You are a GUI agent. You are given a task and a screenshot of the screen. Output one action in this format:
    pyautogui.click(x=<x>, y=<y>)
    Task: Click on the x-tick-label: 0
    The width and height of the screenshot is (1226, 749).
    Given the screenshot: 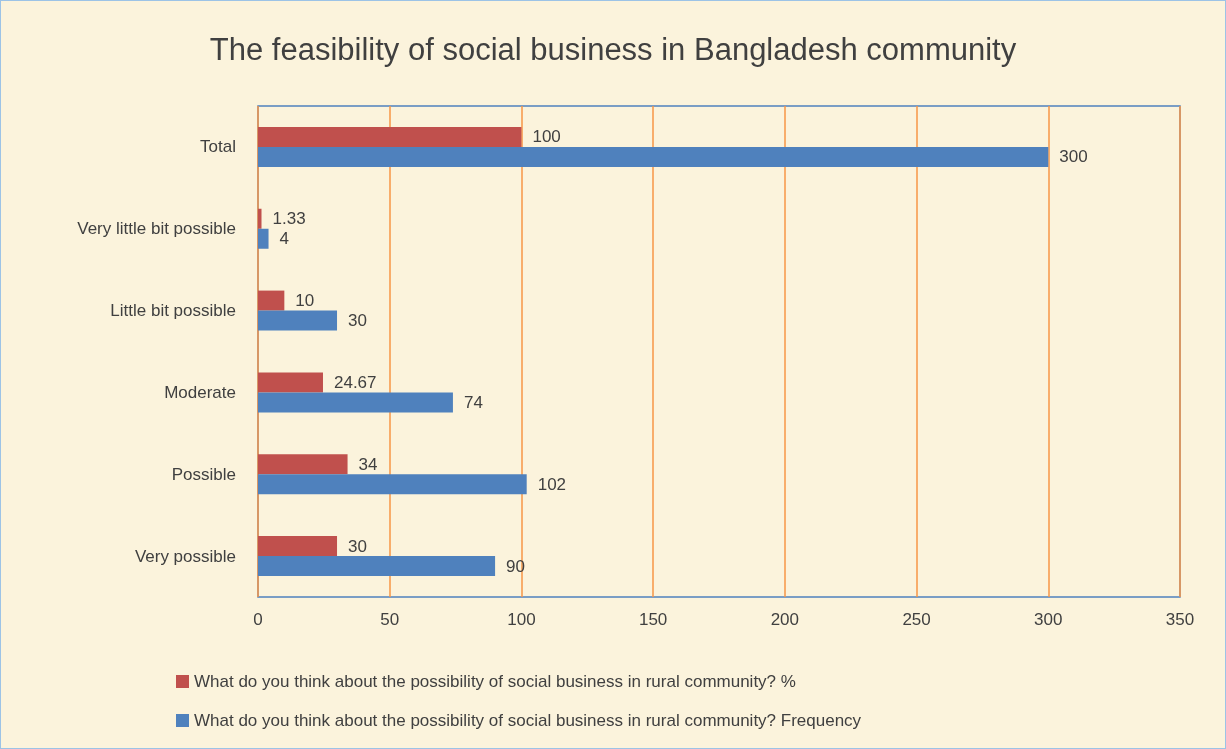 What is the action you would take?
    pyautogui.click(x=258, y=619)
    